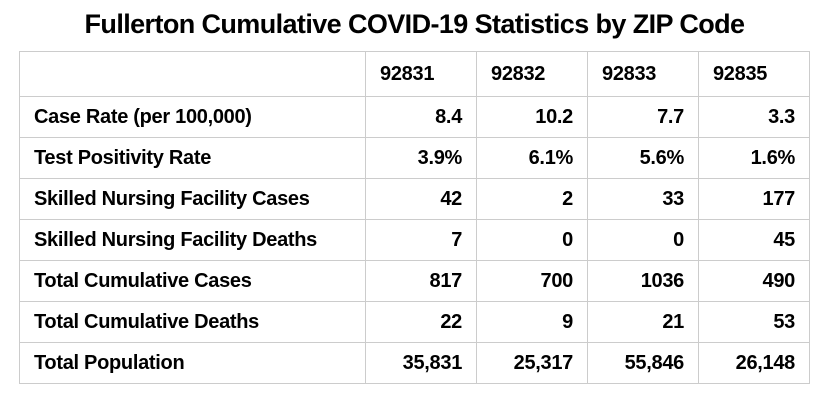 This screenshot has height=413, width=829. I want to click on cell-value: 3.3, so click(754, 117).